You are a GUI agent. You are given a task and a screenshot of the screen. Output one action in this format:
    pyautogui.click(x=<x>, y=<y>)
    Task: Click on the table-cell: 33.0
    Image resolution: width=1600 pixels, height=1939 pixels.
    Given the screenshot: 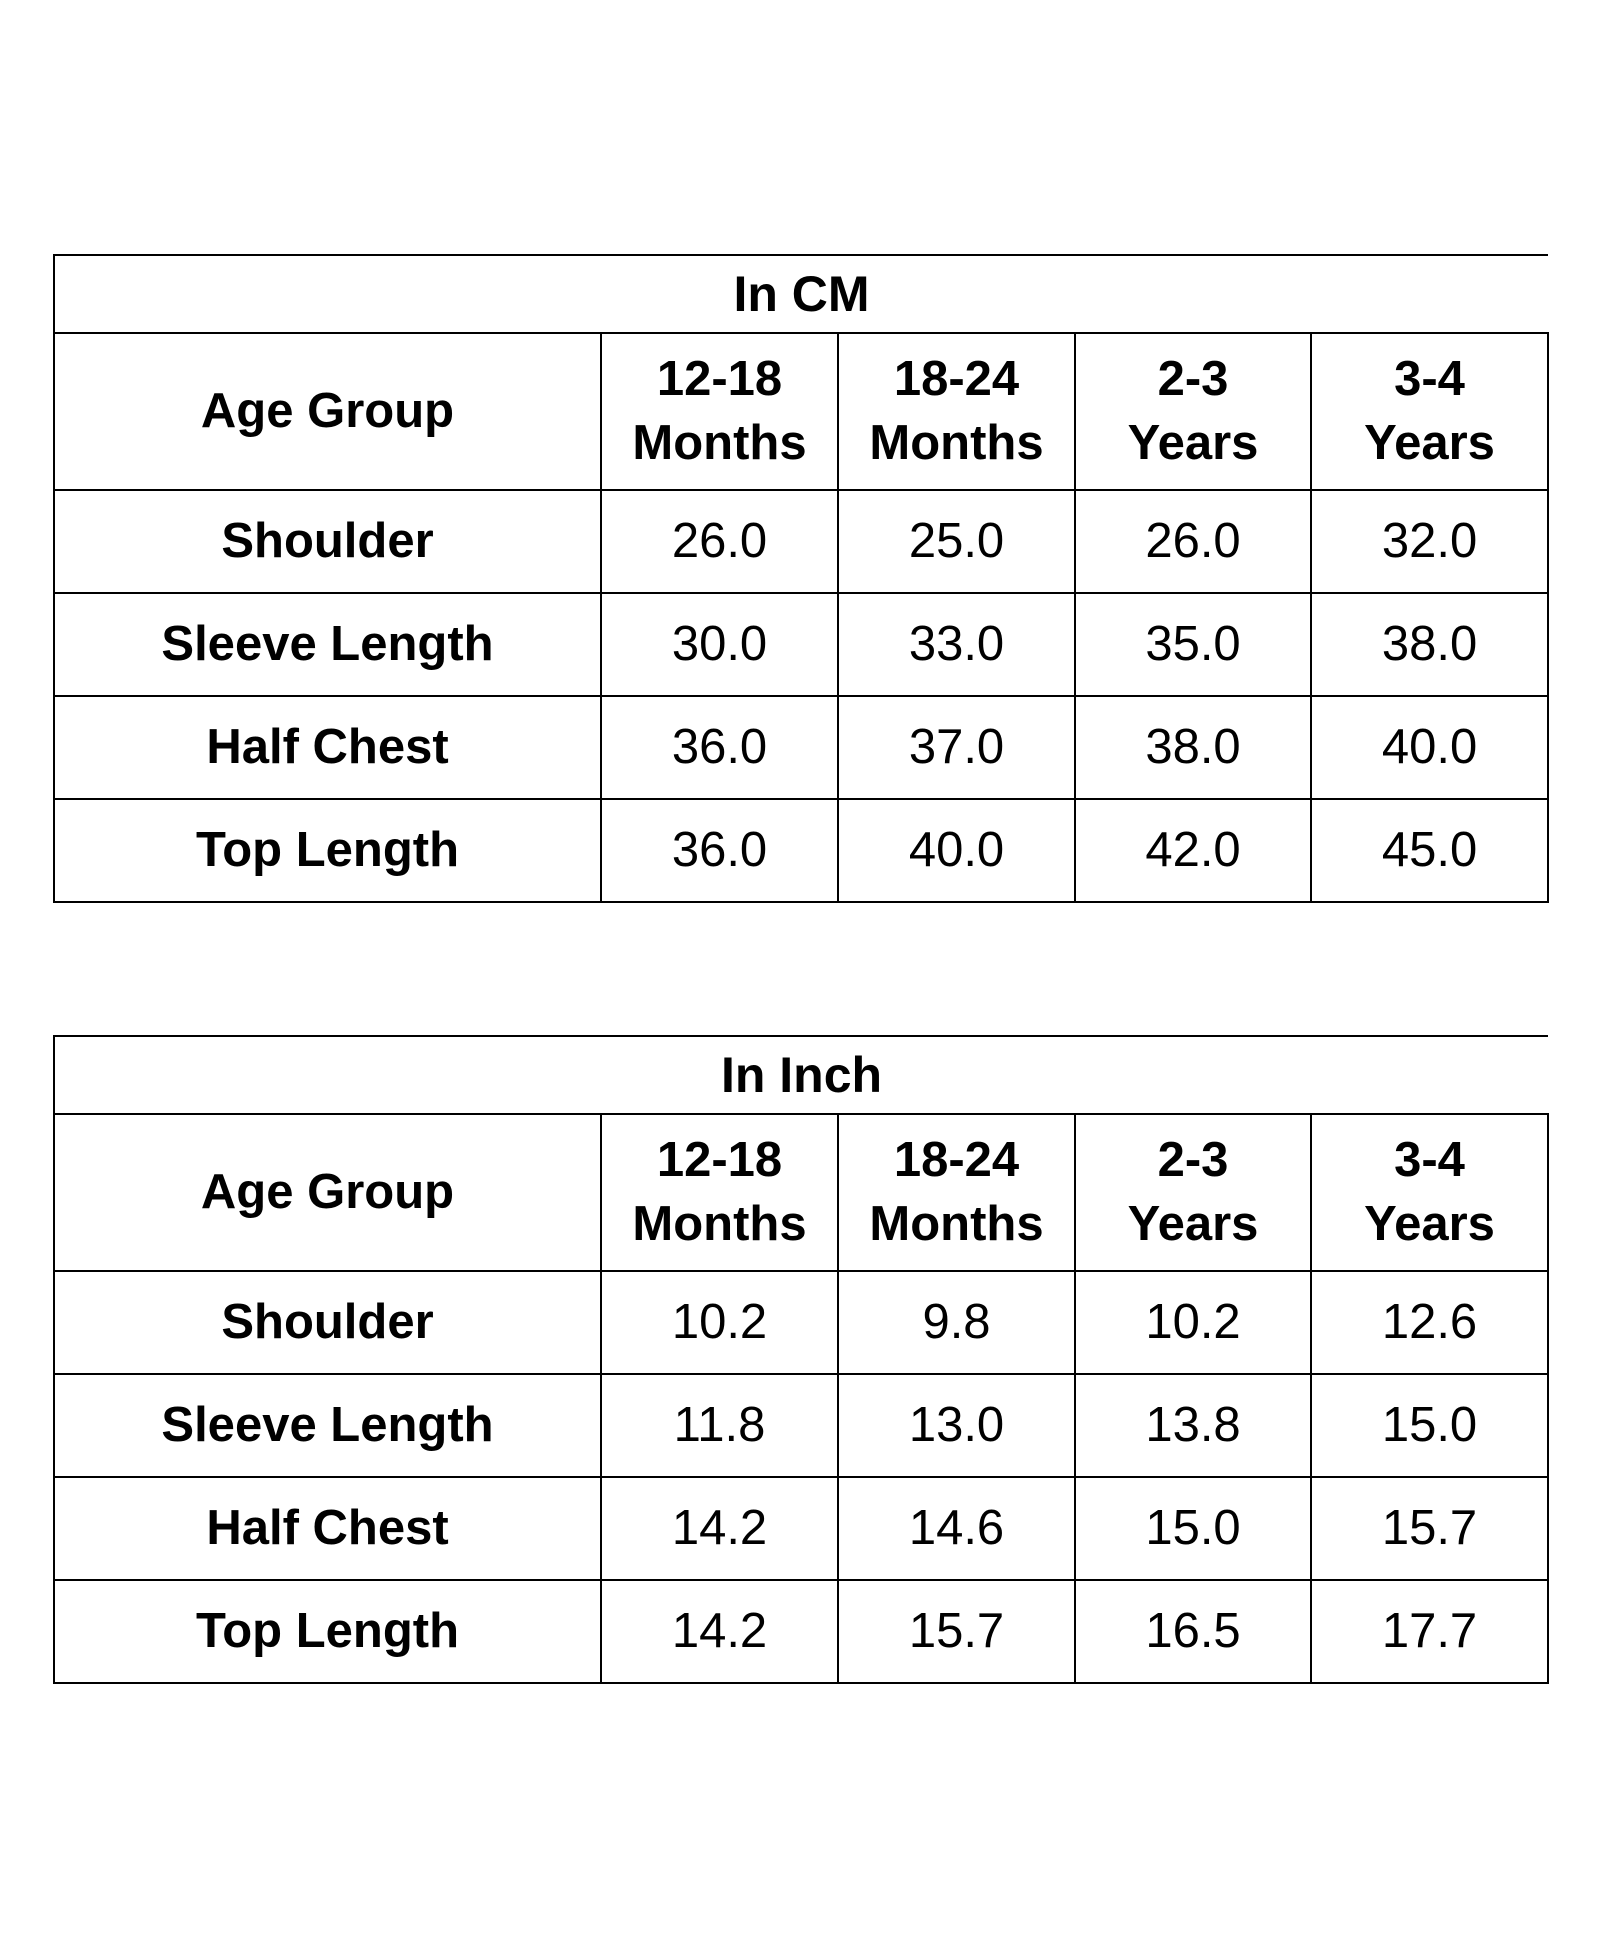 What is the action you would take?
    pyautogui.click(x=956, y=644)
    